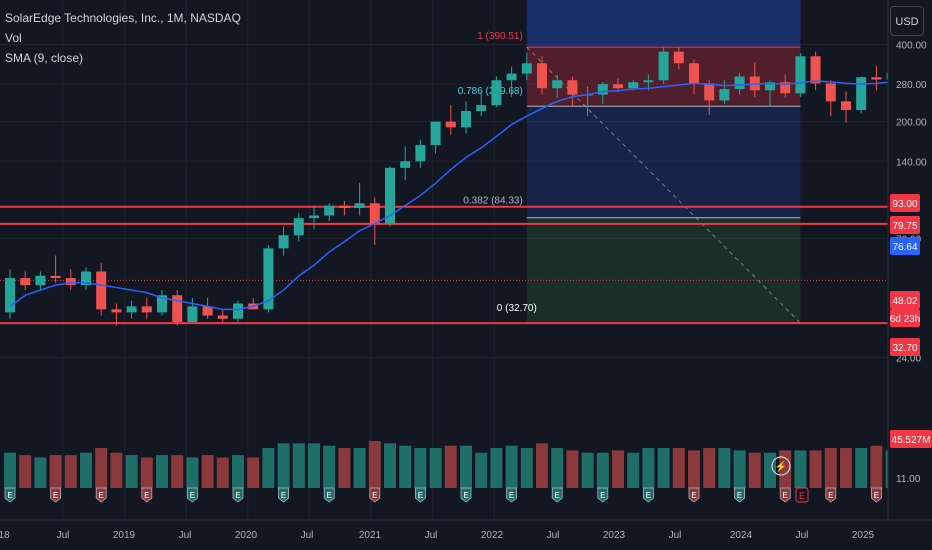 This screenshot has height=550, width=932. I want to click on fib-label: 0 (32.70), so click(517, 308).